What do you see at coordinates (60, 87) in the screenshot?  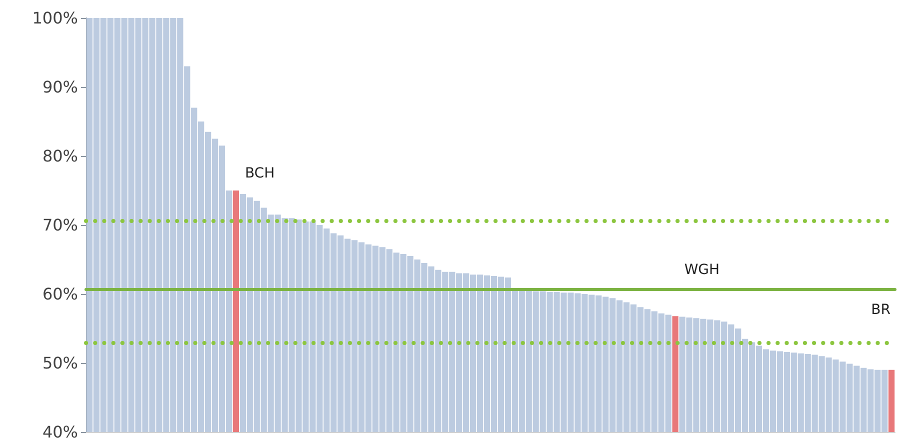 I see `y-tick-label: 90%` at bounding box center [60, 87].